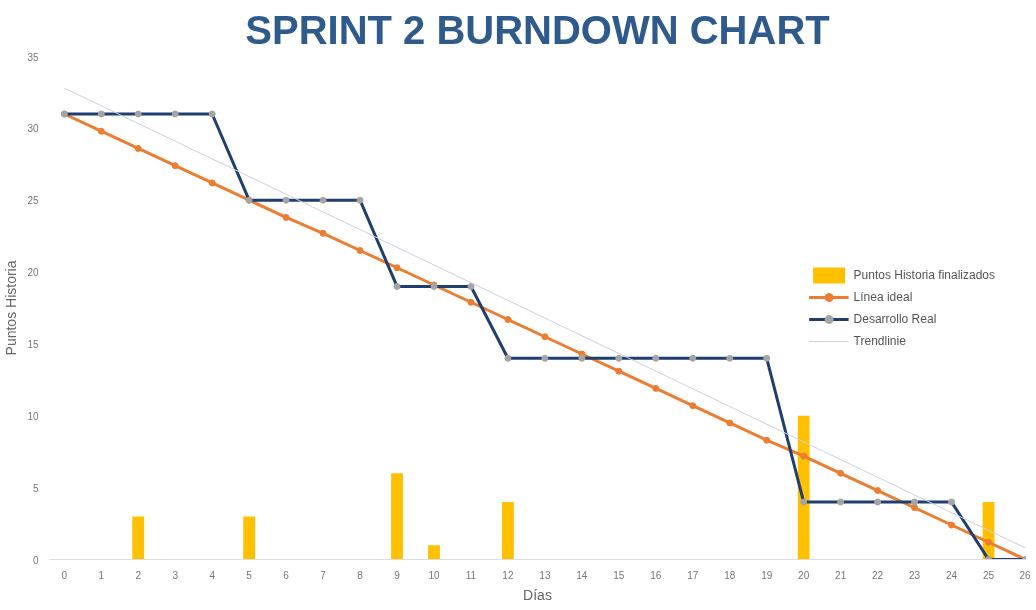 The image size is (1036, 610). What do you see at coordinates (545, 575) in the screenshot?
I see `x-tick-label: 13` at bounding box center [545, 575].